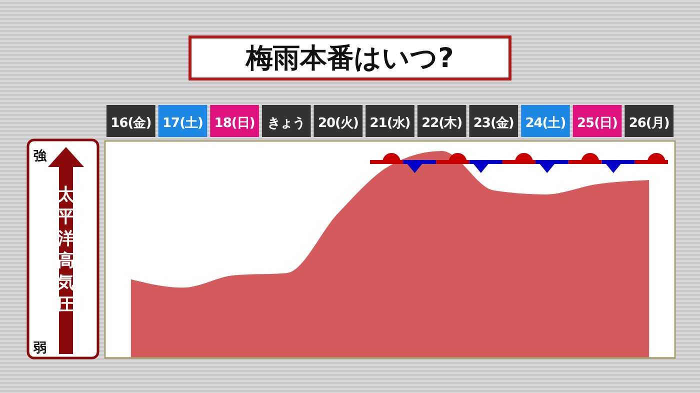 The height and width of the screenshot is (393, 700). I want to click on x-tick-label: 17(土), so click(182, 123).